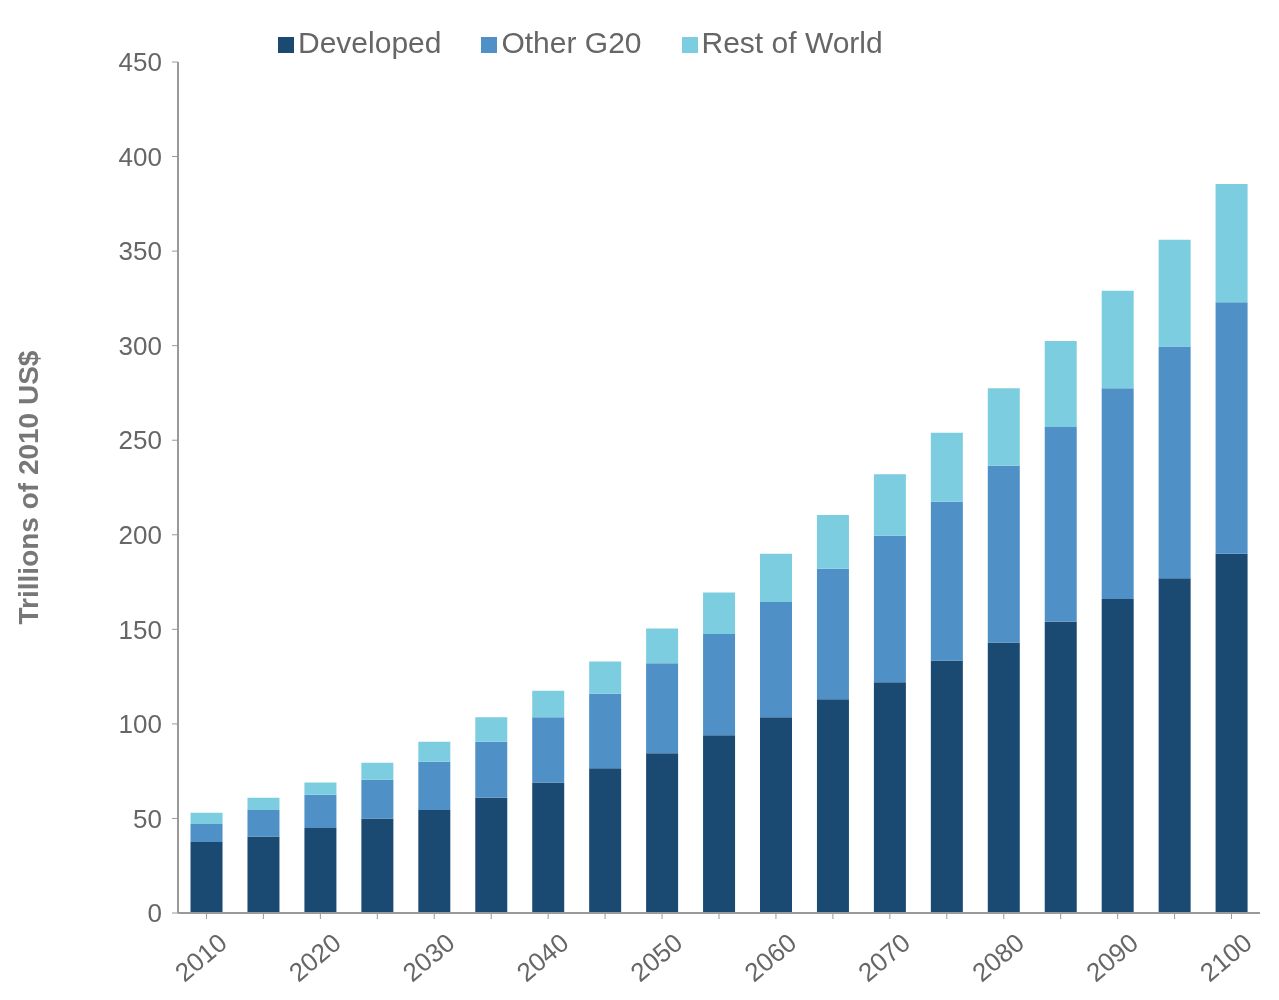 This screenshot has width=1279, height=1000. I want to click on y-tick-label: 100, so click(140, 724).